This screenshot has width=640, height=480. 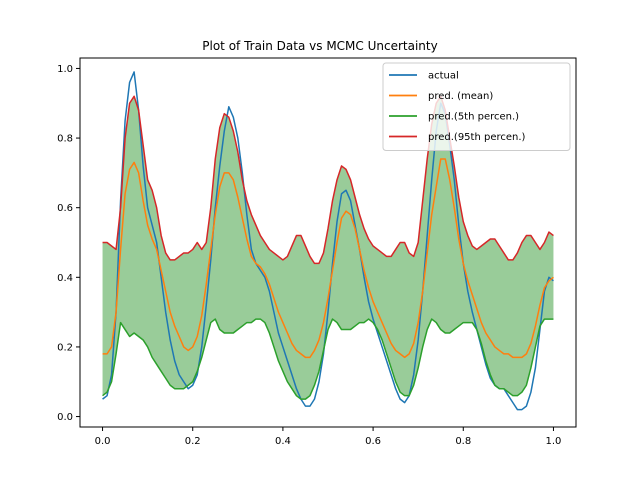 What do you see at coordinates (65, 347) in the screenshot?
I see `y-tick-label: 0.2` at bounding box center [65, 347].